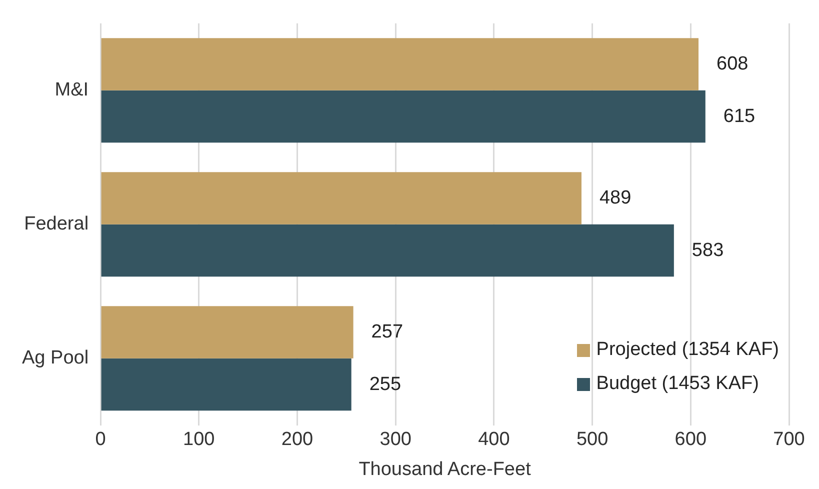 The height and width of the screenshot is (489, 819). I want to click on x-tick-label: 500, so click(592, 439).